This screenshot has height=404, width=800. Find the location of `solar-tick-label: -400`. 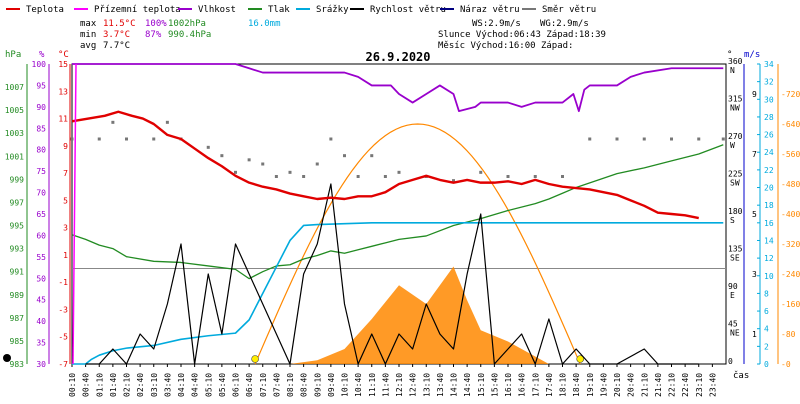

solar-tick-label: -400 is located at coordinates (790, 214).